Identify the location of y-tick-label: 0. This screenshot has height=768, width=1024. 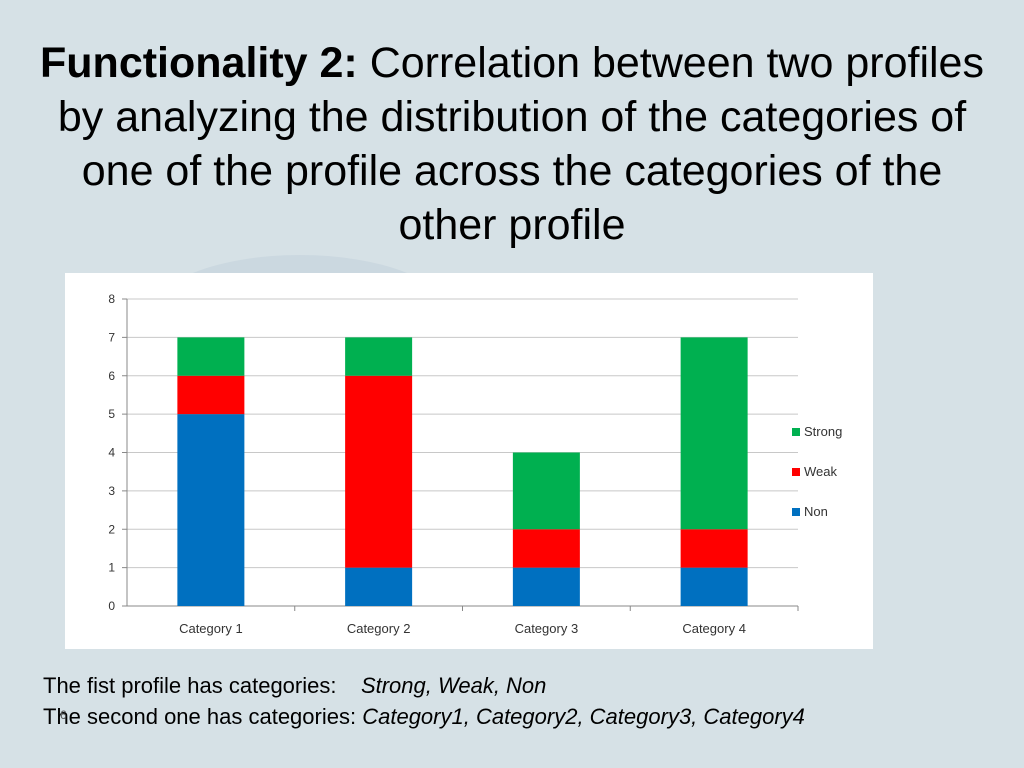
(111, 606).